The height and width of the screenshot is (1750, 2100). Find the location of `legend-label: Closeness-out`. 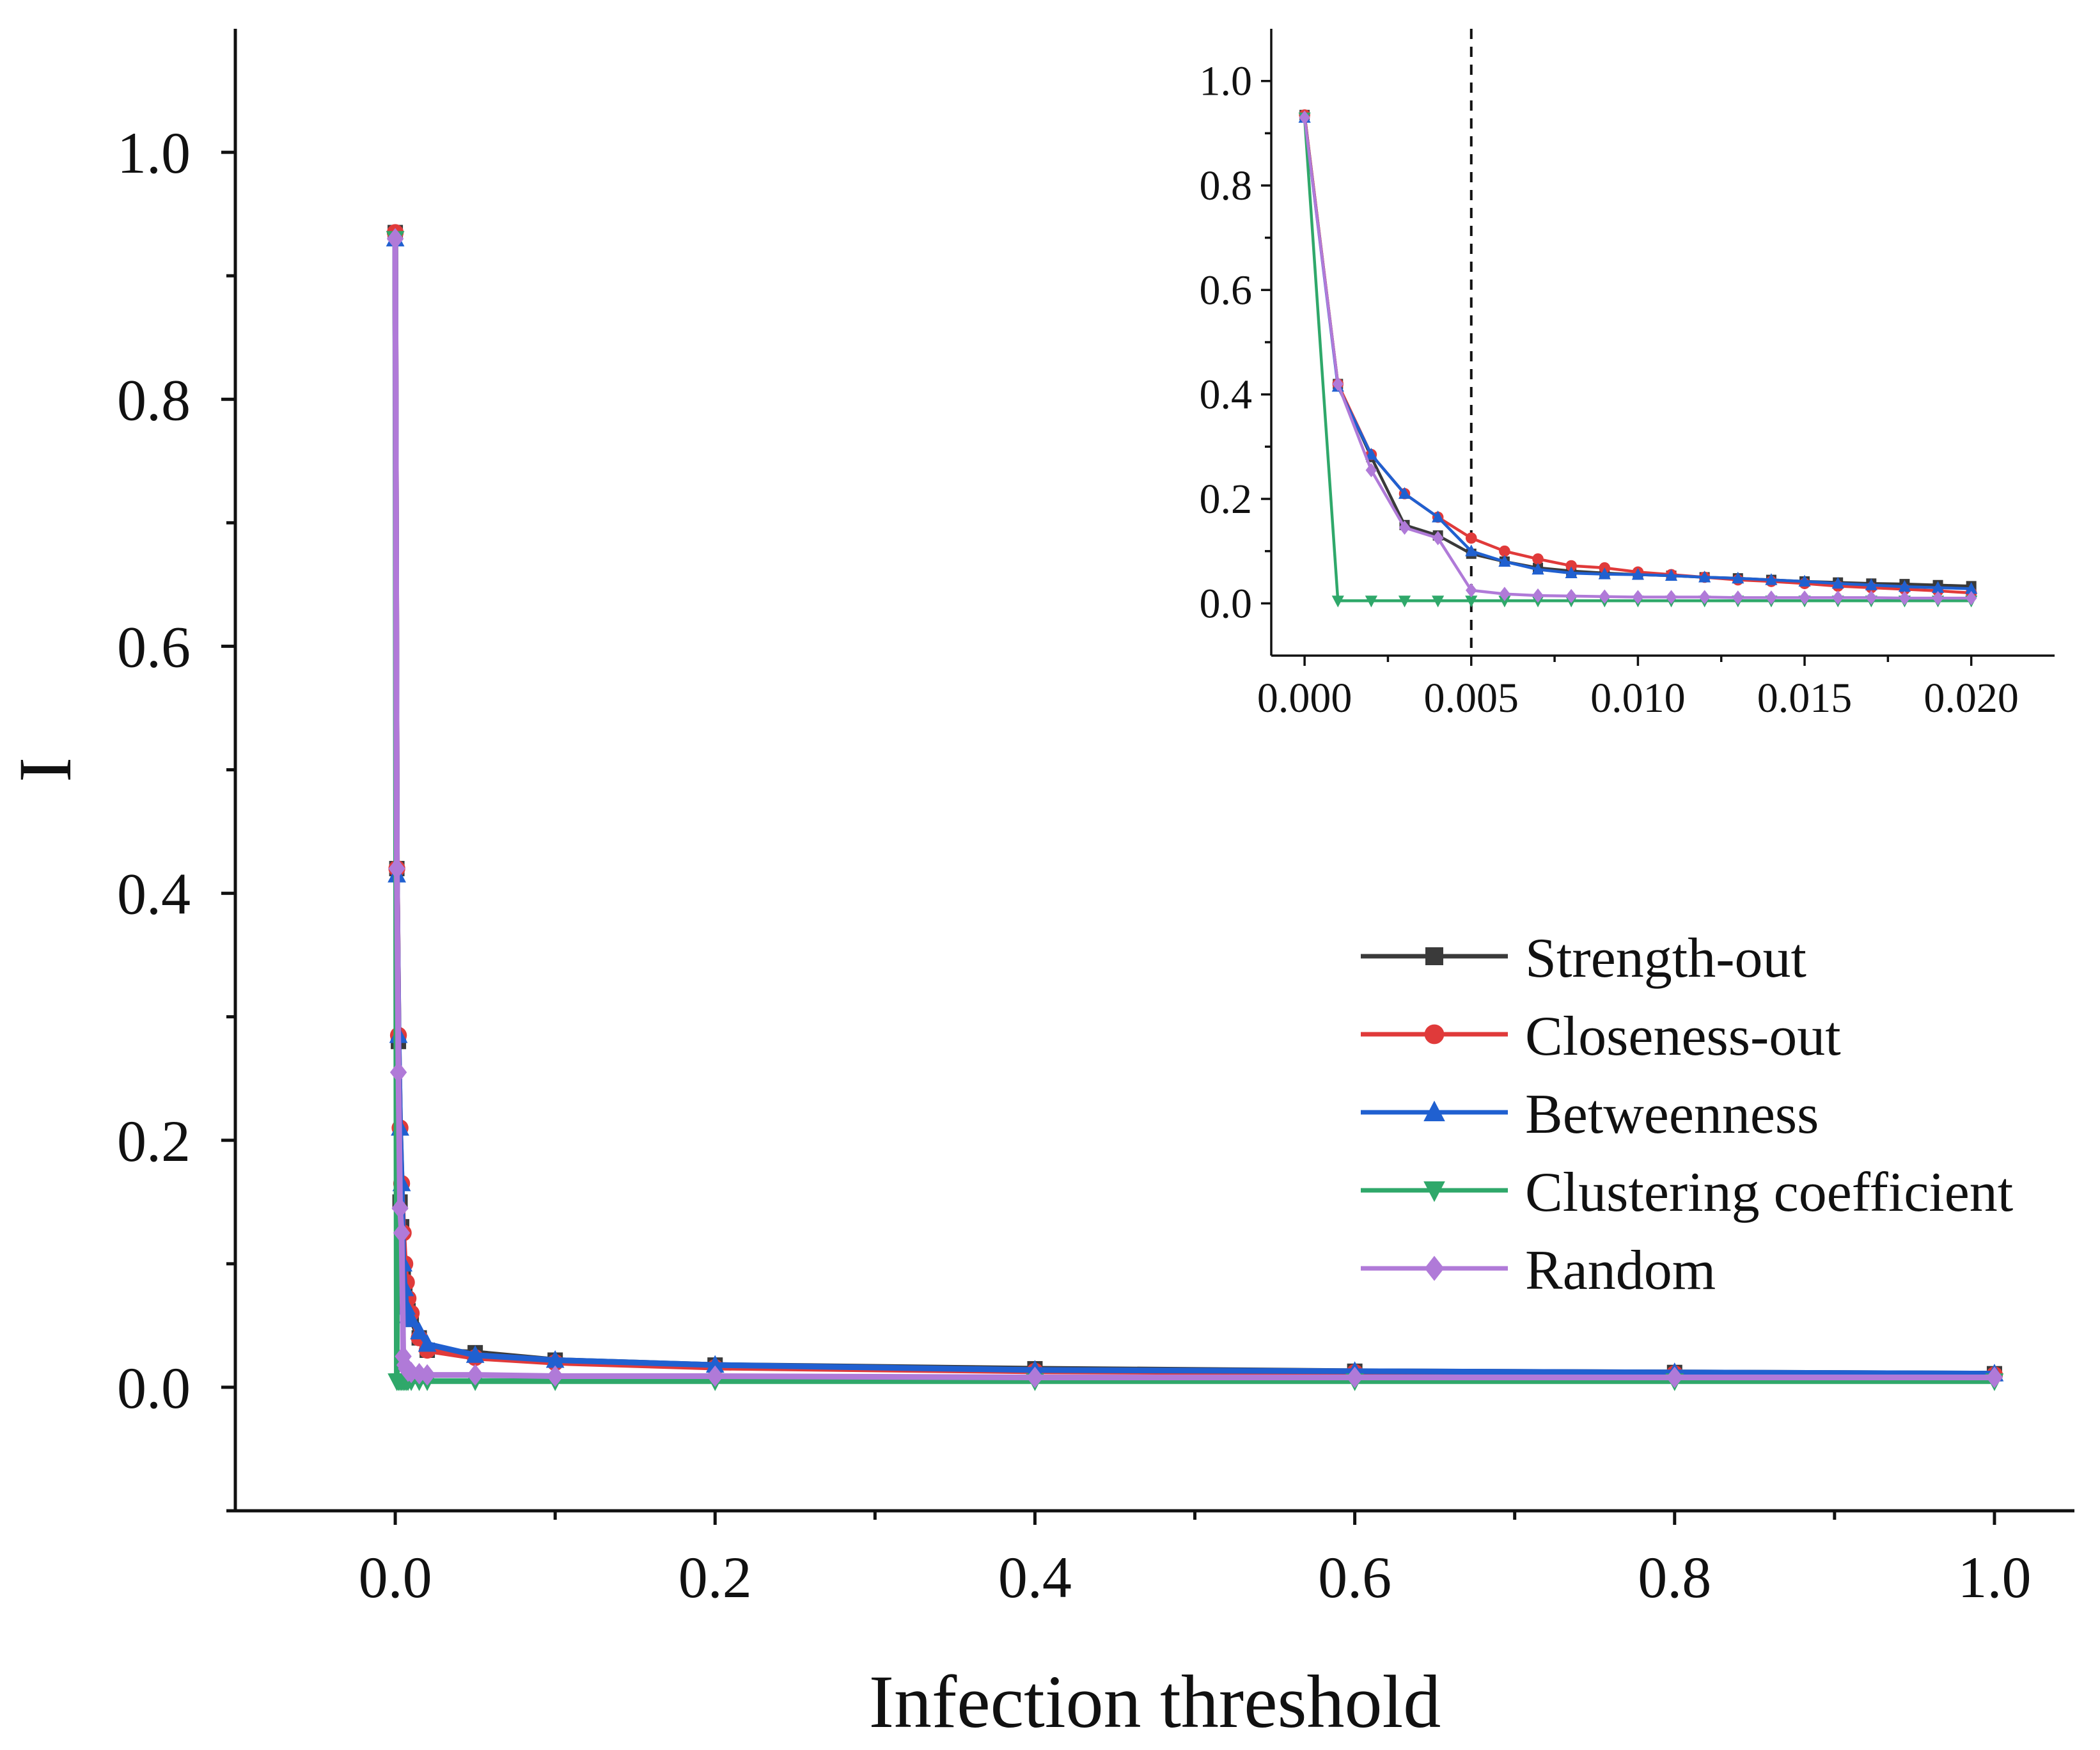

legend-label: Closeness-out is located at coordinates (1683, 1036).